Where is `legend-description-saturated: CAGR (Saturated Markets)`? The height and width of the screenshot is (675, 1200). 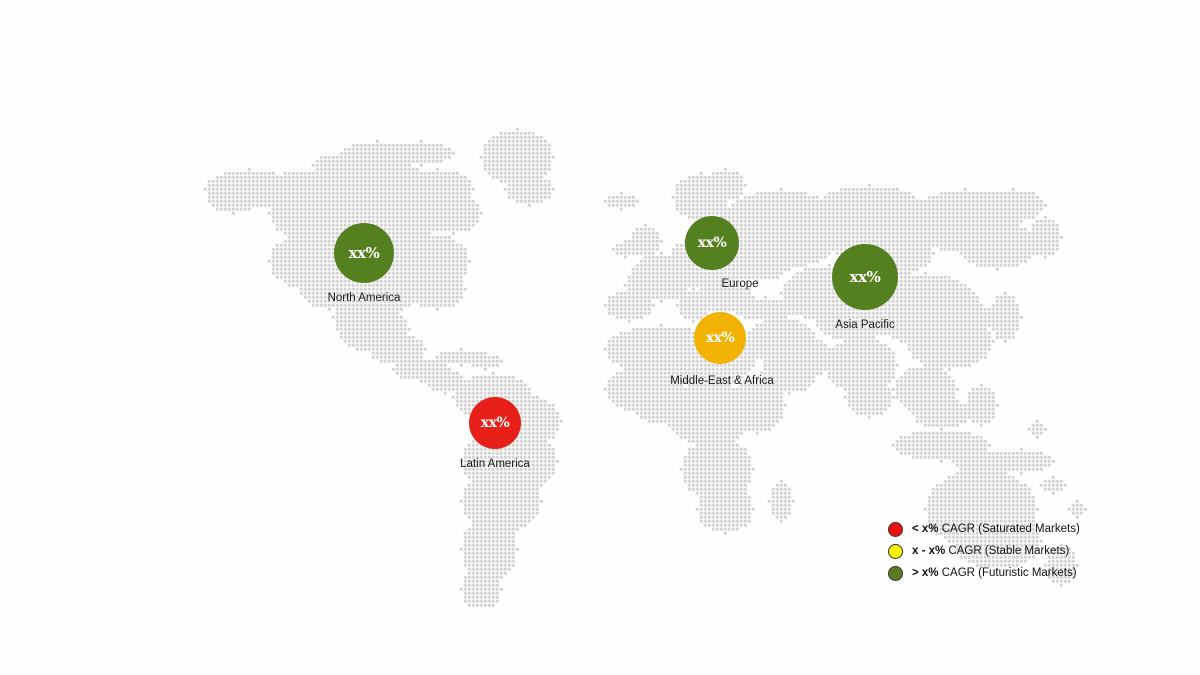
legend-description-saturated: CAGR (Saturated Markets) is located at coordinates (1009, 529).